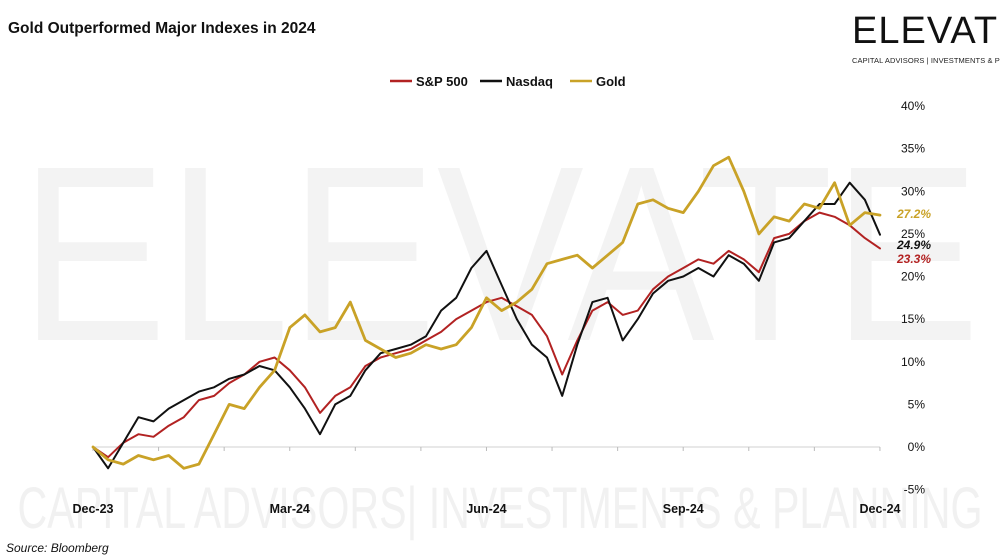  I want to click on y-tick-label: 15%, so click(913, 319).